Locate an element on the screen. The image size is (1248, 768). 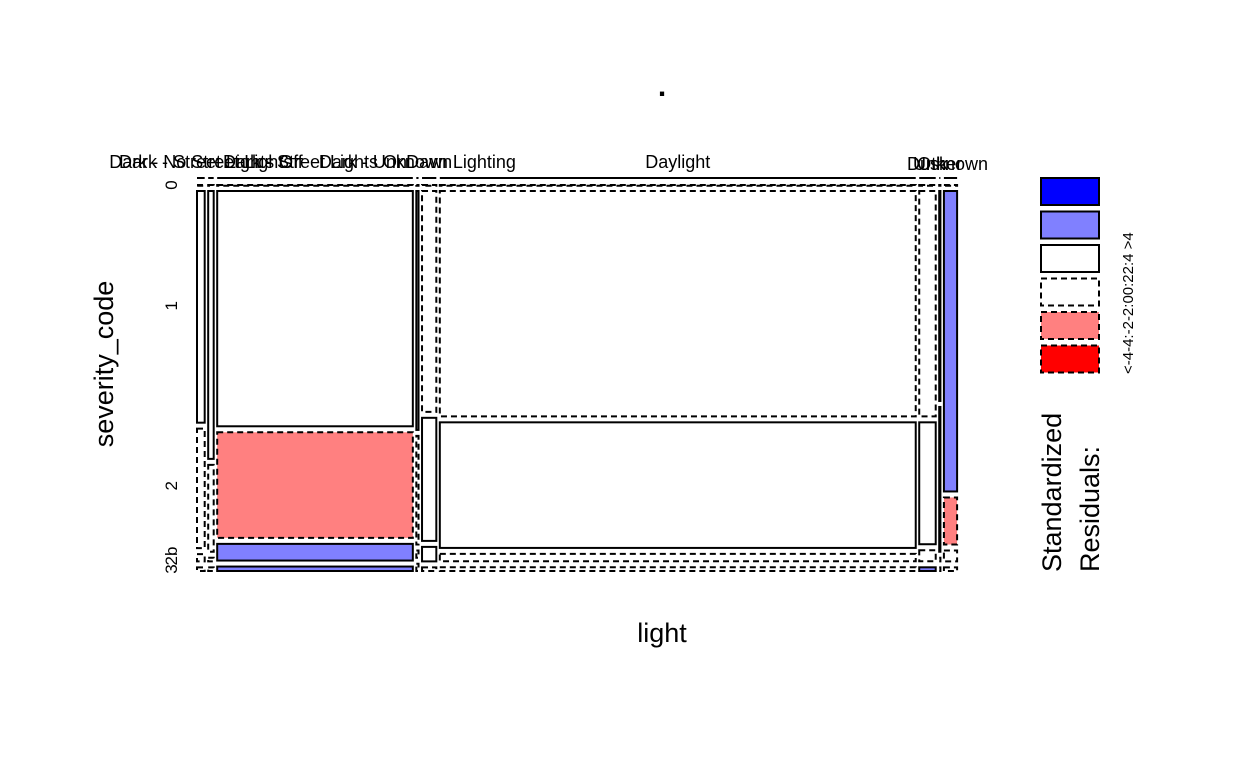
y-tick-label: 0 is located at coordinates (171, 184).